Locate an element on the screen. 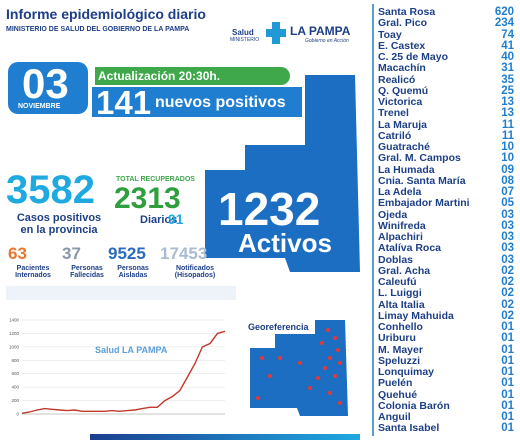 Image resolution: width=520 pixels, height=440 pixels. daily-number: 91 is located at coordinates (176, 219).